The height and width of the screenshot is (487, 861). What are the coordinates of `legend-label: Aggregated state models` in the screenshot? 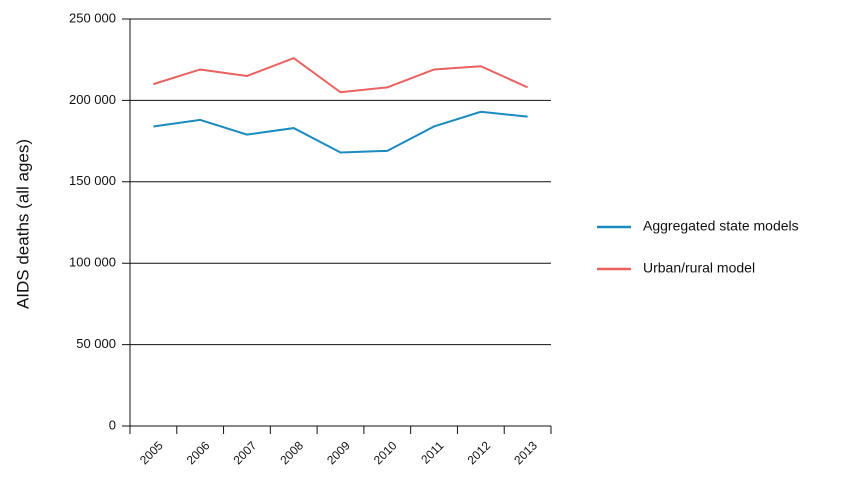 It's located at (721, 226).